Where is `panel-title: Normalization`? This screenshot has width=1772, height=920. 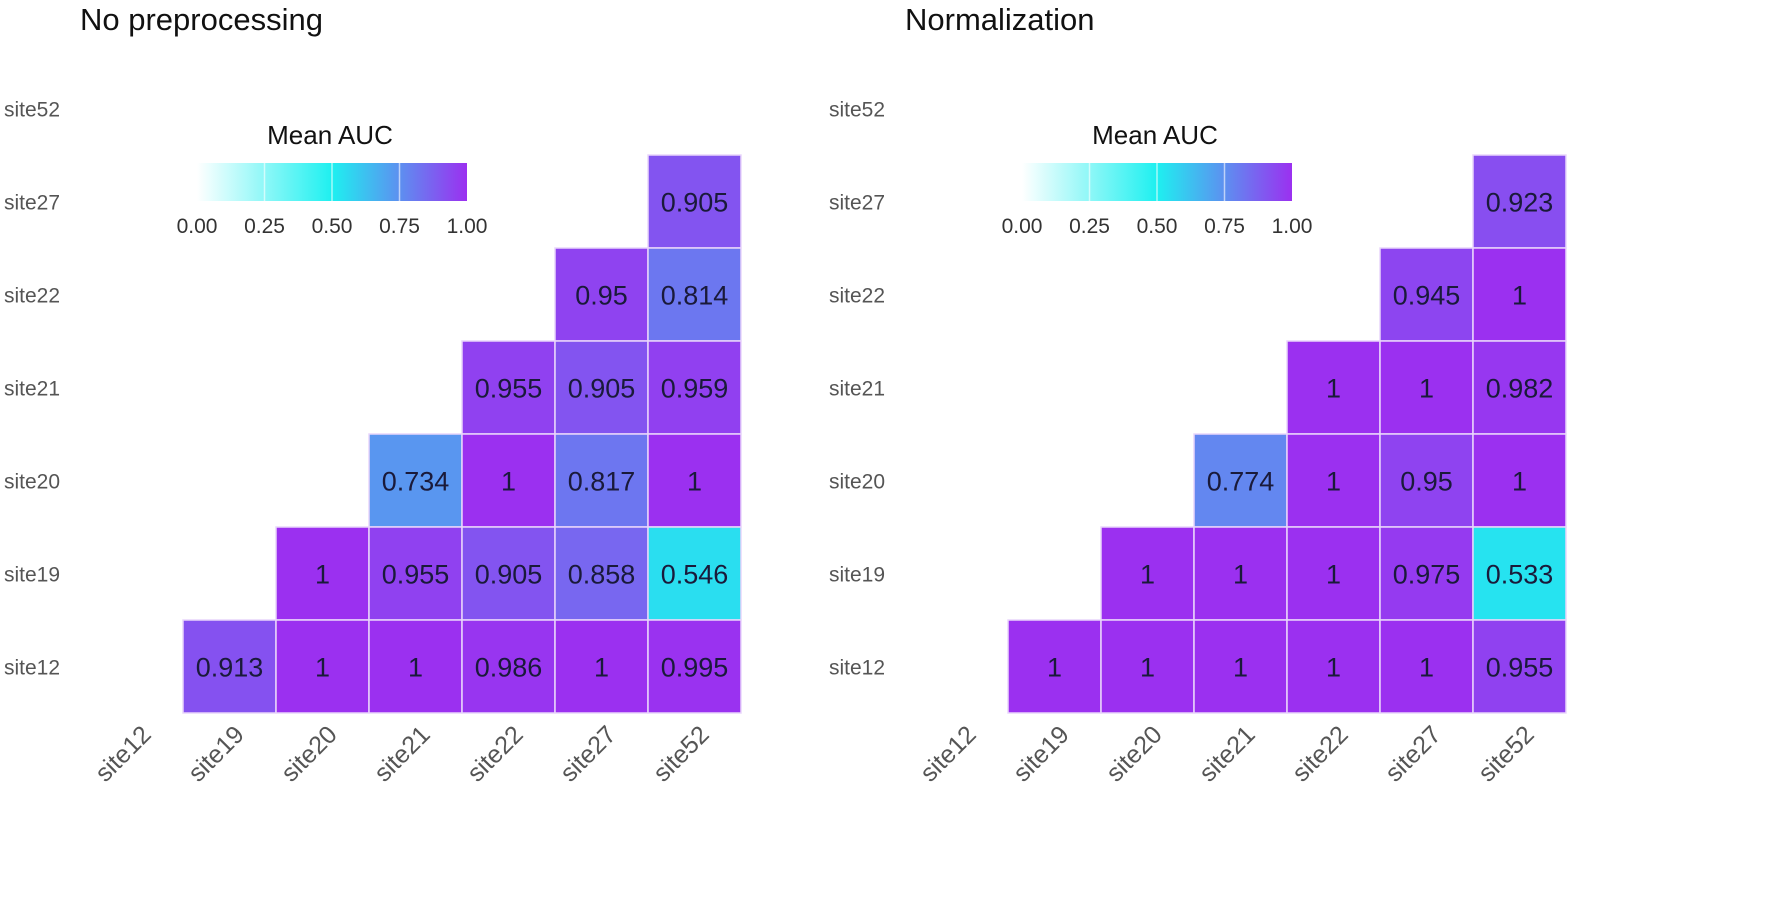 panel-title: Normalization is located at coordinates (1000, 19).